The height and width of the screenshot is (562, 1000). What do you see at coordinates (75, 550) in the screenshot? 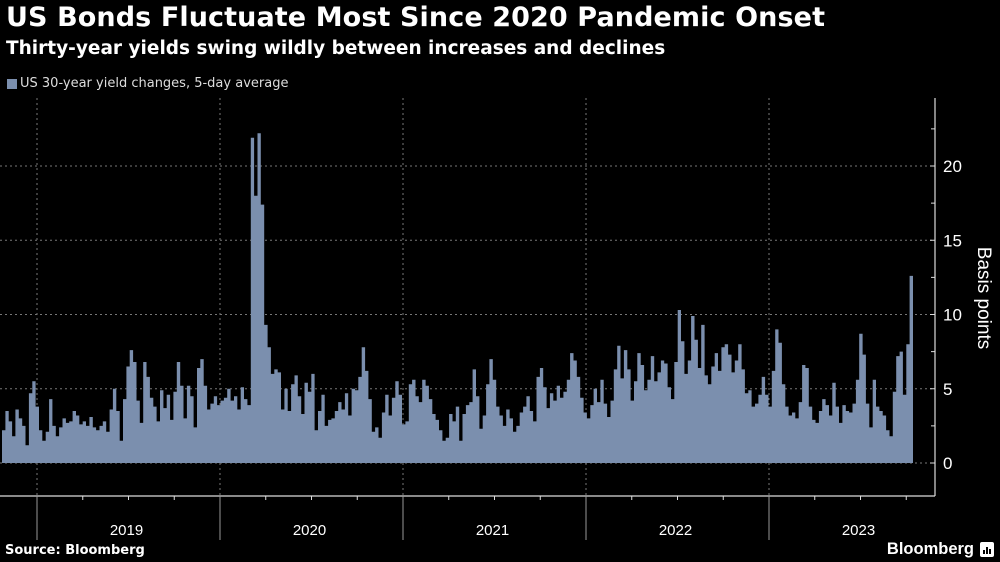
I see `source-note: Source: Bloomberg` at bounding box center [75, 550].